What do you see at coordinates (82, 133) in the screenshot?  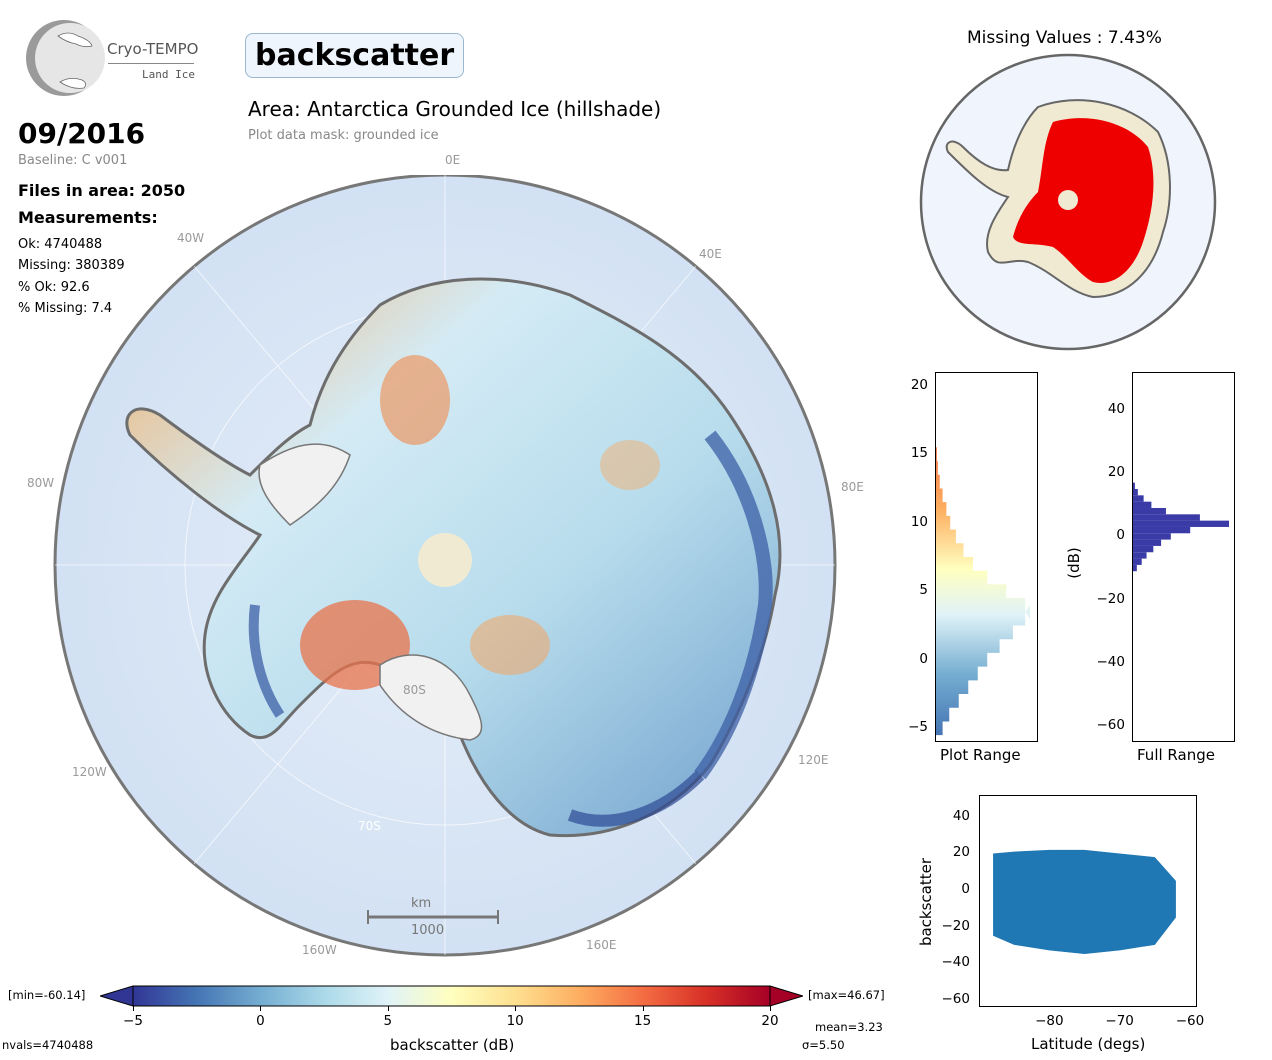 I see `date-label: 09/2016` at bounding box center [82, 133].